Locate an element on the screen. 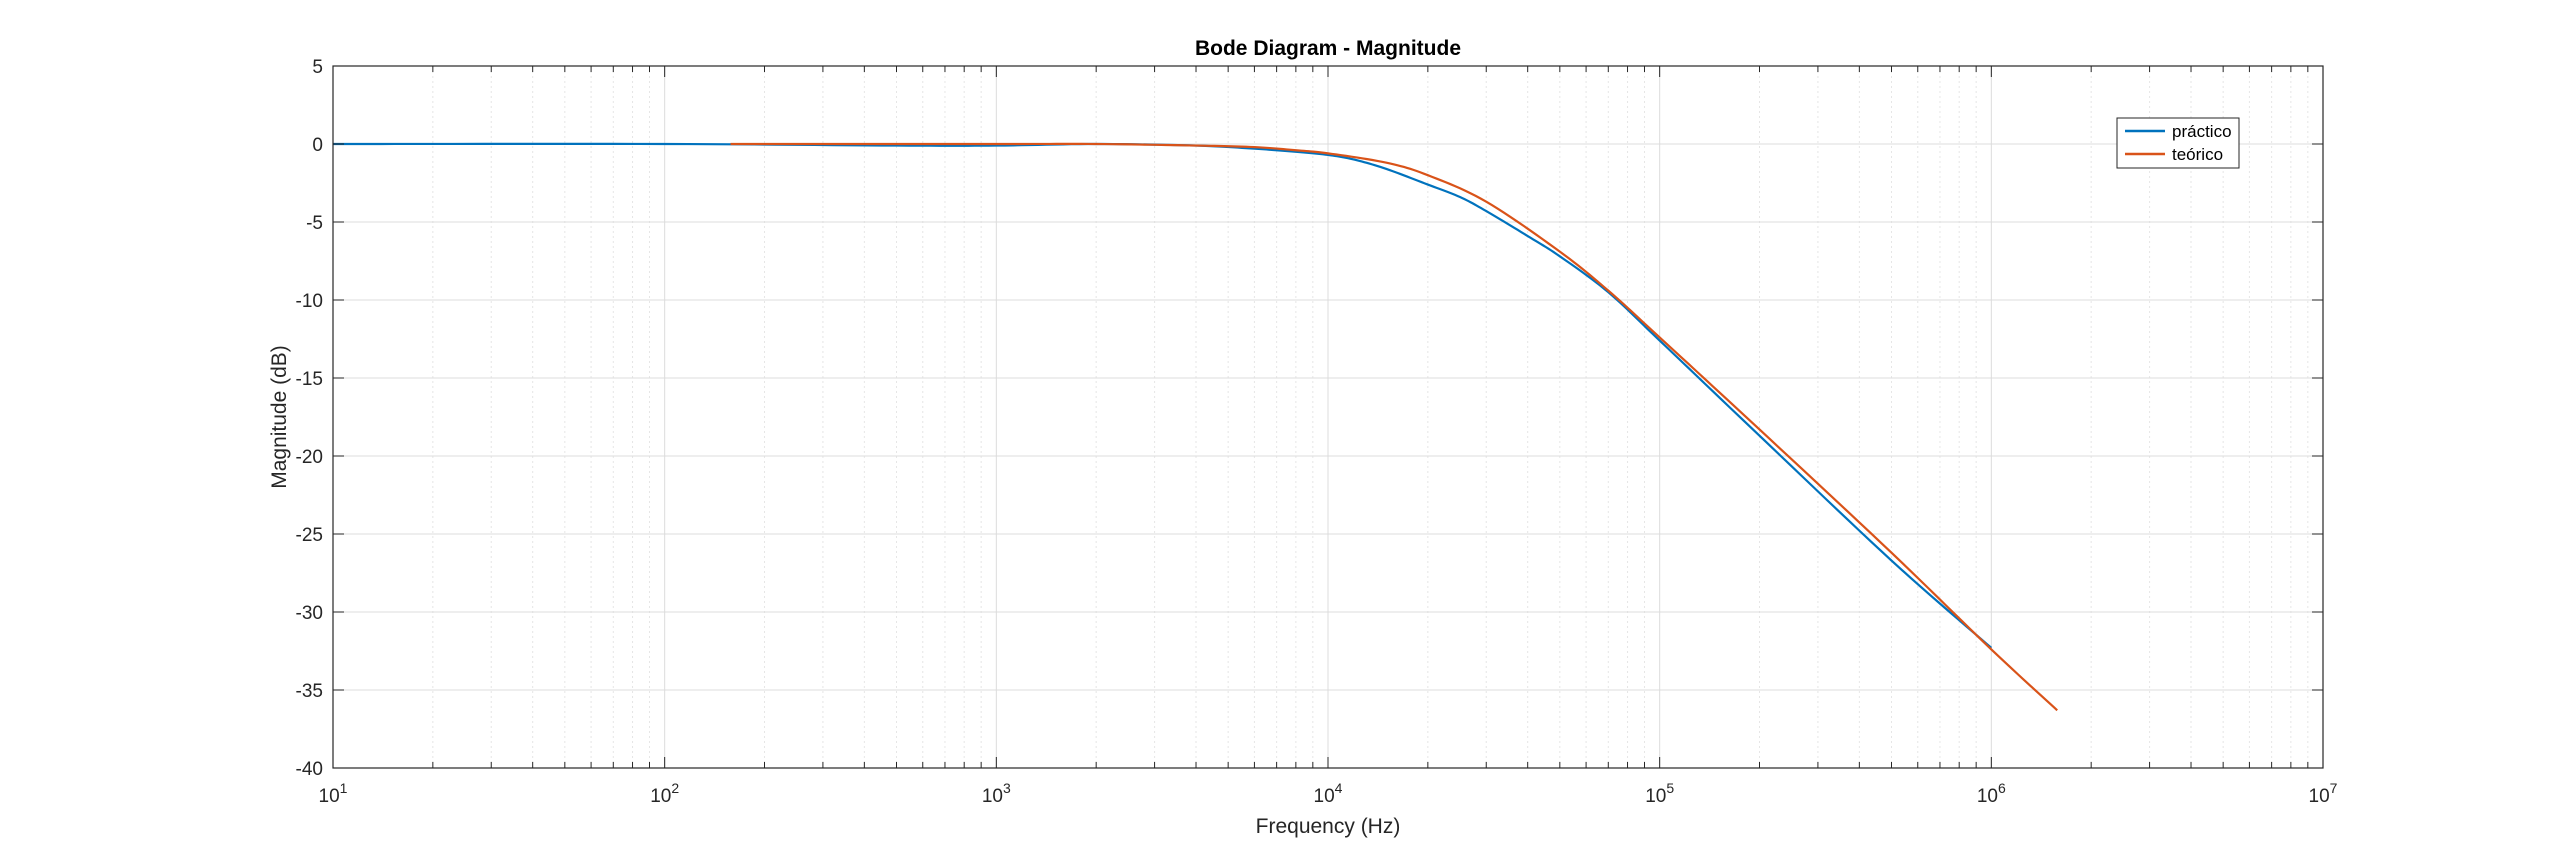  y-tick-label: 0 is located at coordinates (317, 145).